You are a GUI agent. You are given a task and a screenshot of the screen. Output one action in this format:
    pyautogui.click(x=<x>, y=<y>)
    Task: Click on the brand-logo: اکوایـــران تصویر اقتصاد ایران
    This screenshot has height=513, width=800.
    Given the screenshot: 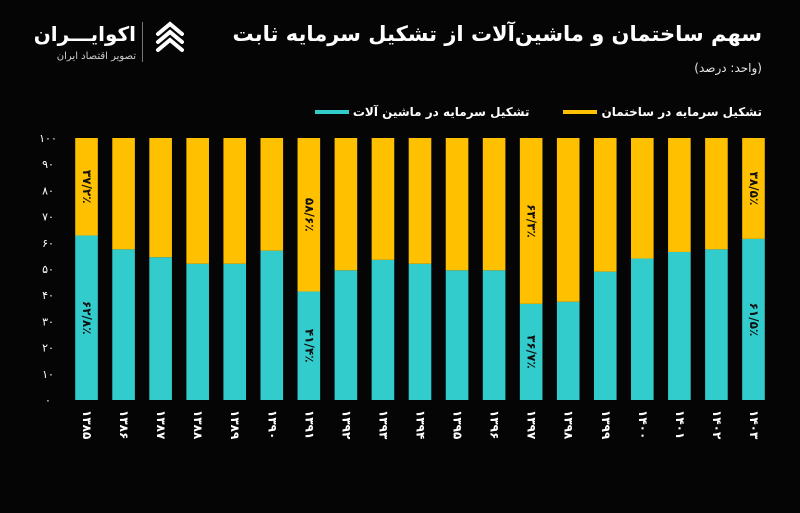 What is the action you would take?
    pyautogui.click(x=120, y=43)
    